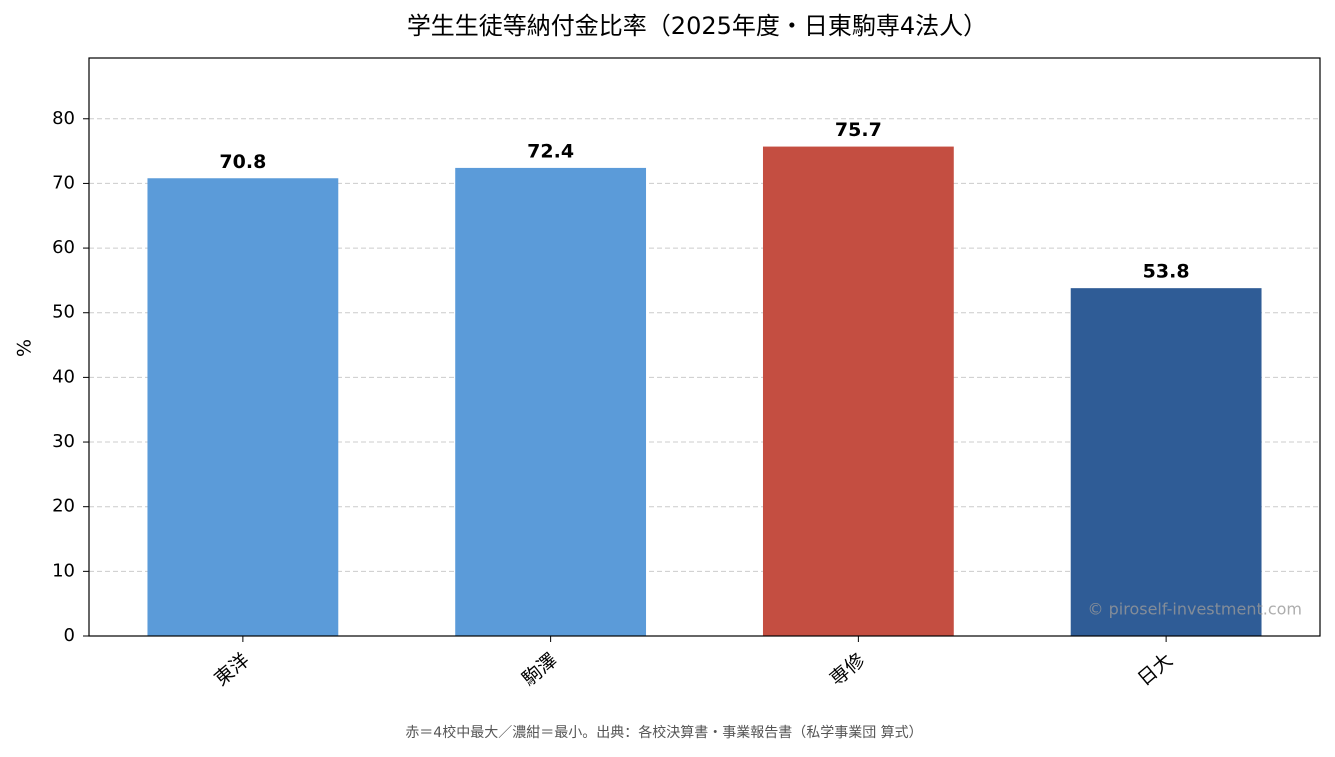  What do you see at coordinates (69, 635) in the screenshot?
I see `y-tick-label: 0` at bounding box center [69, 635].